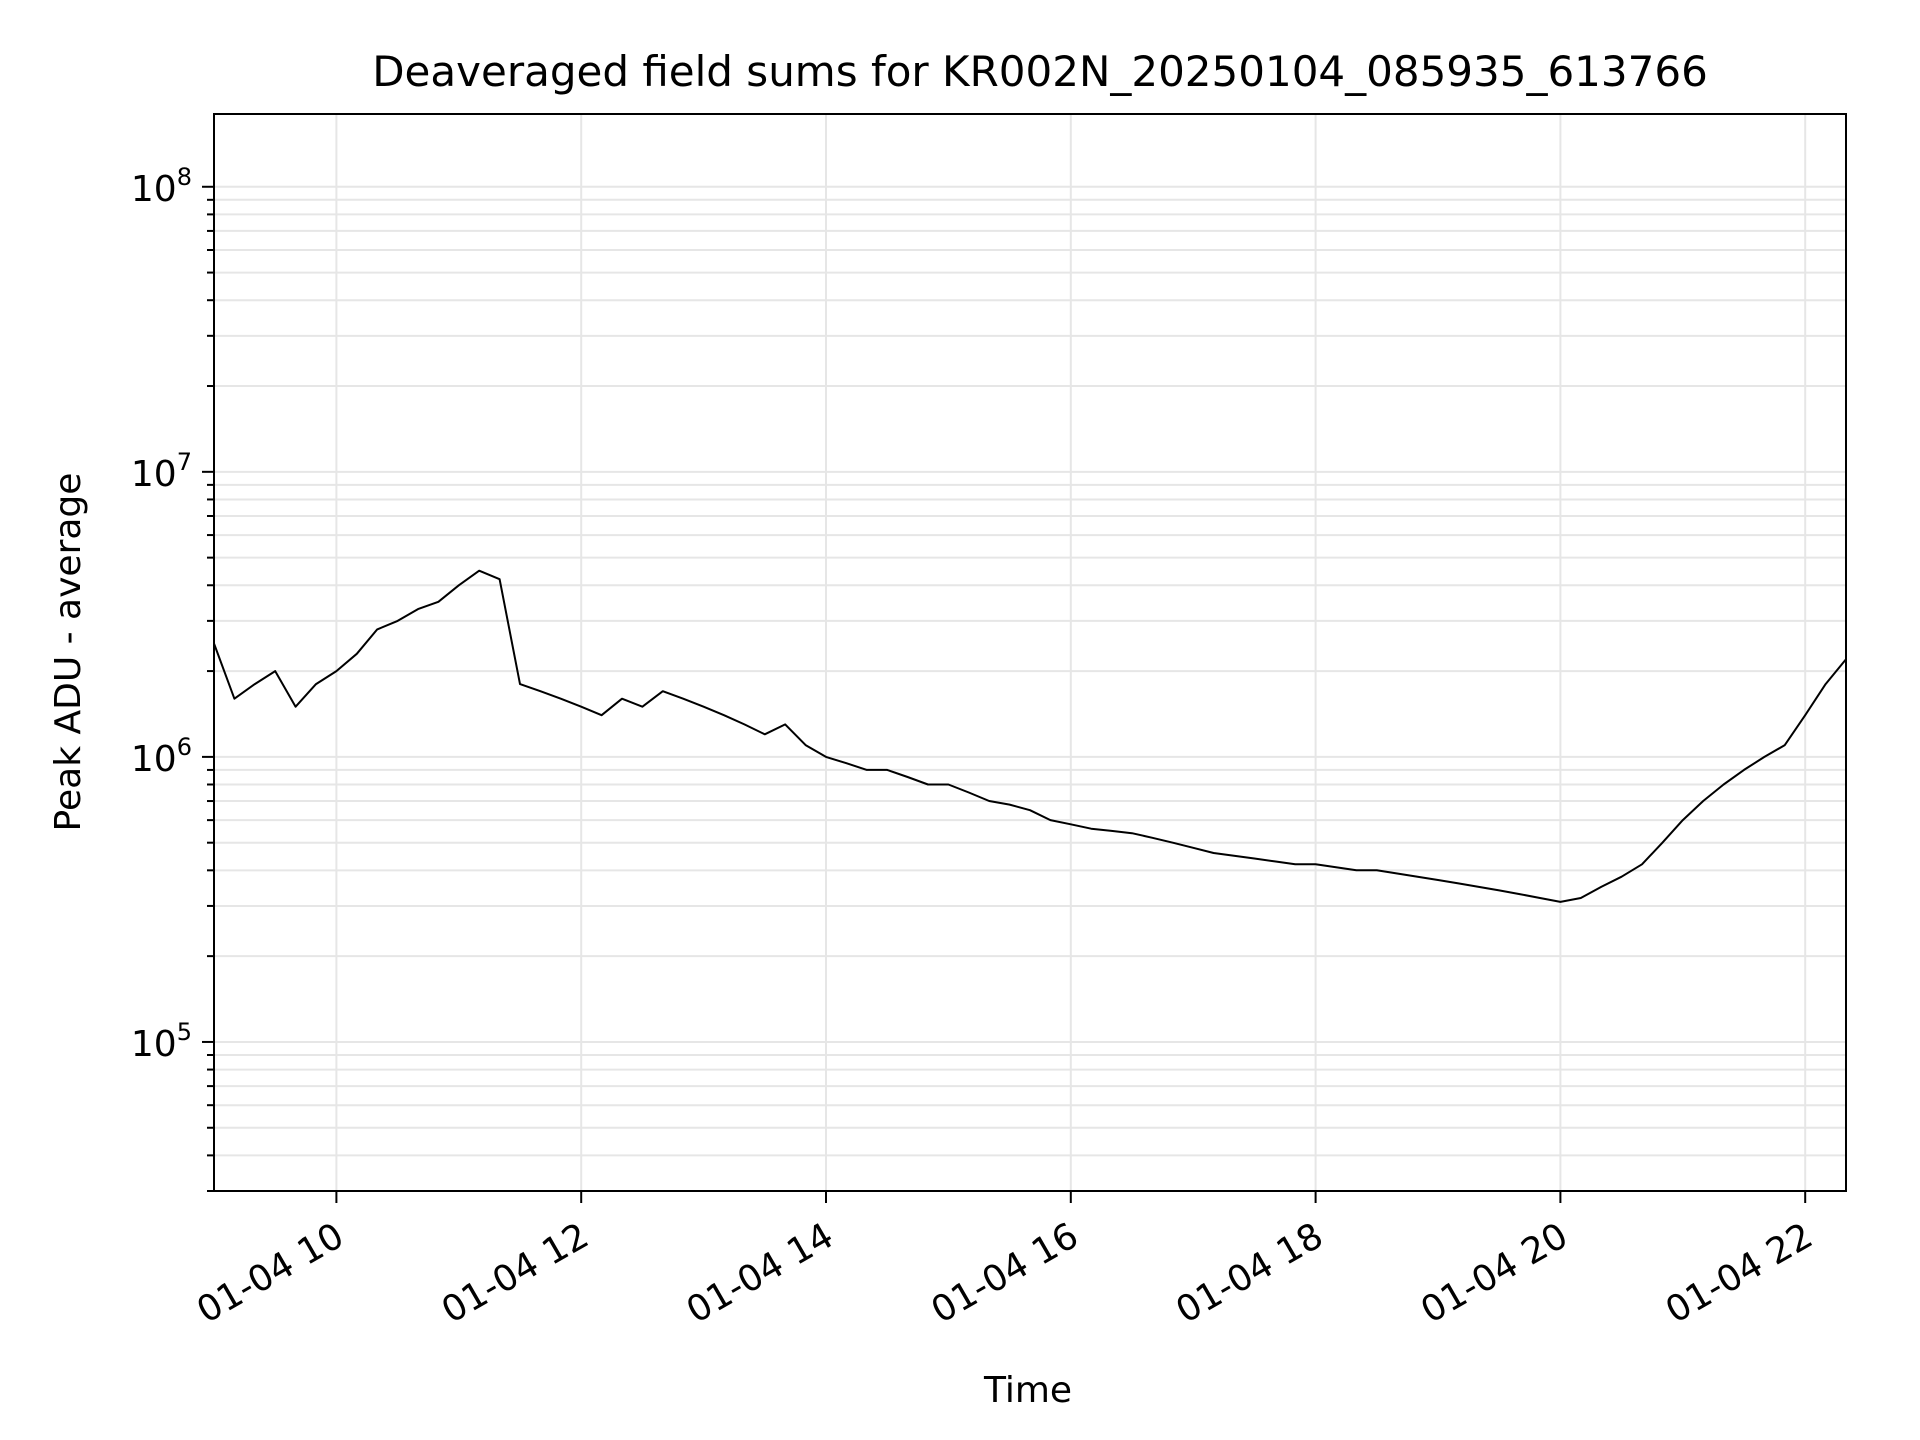 The width and height of the screenshot is (1920, 1440). I want to click on y-tick-label: 10⁵, so click(161, 1041).